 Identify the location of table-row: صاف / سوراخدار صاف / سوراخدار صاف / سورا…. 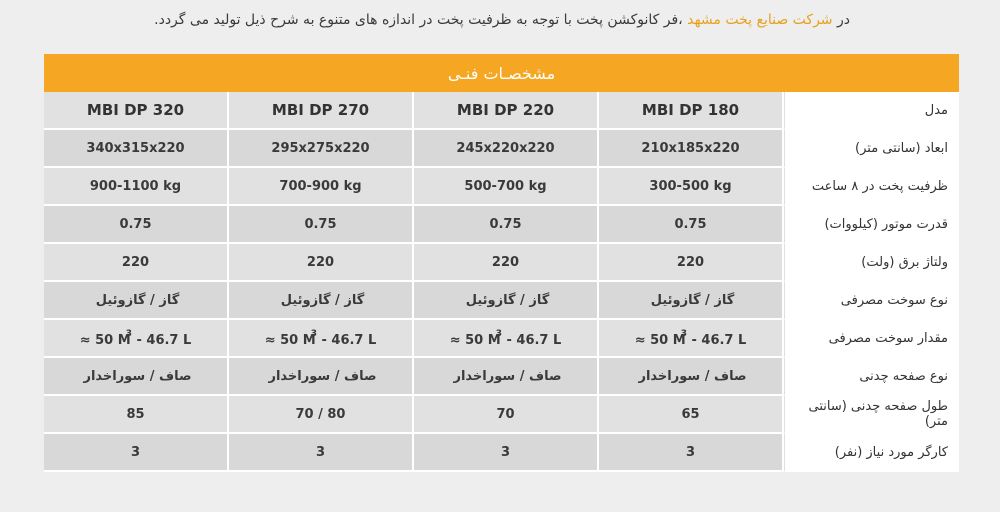
(501, 377).